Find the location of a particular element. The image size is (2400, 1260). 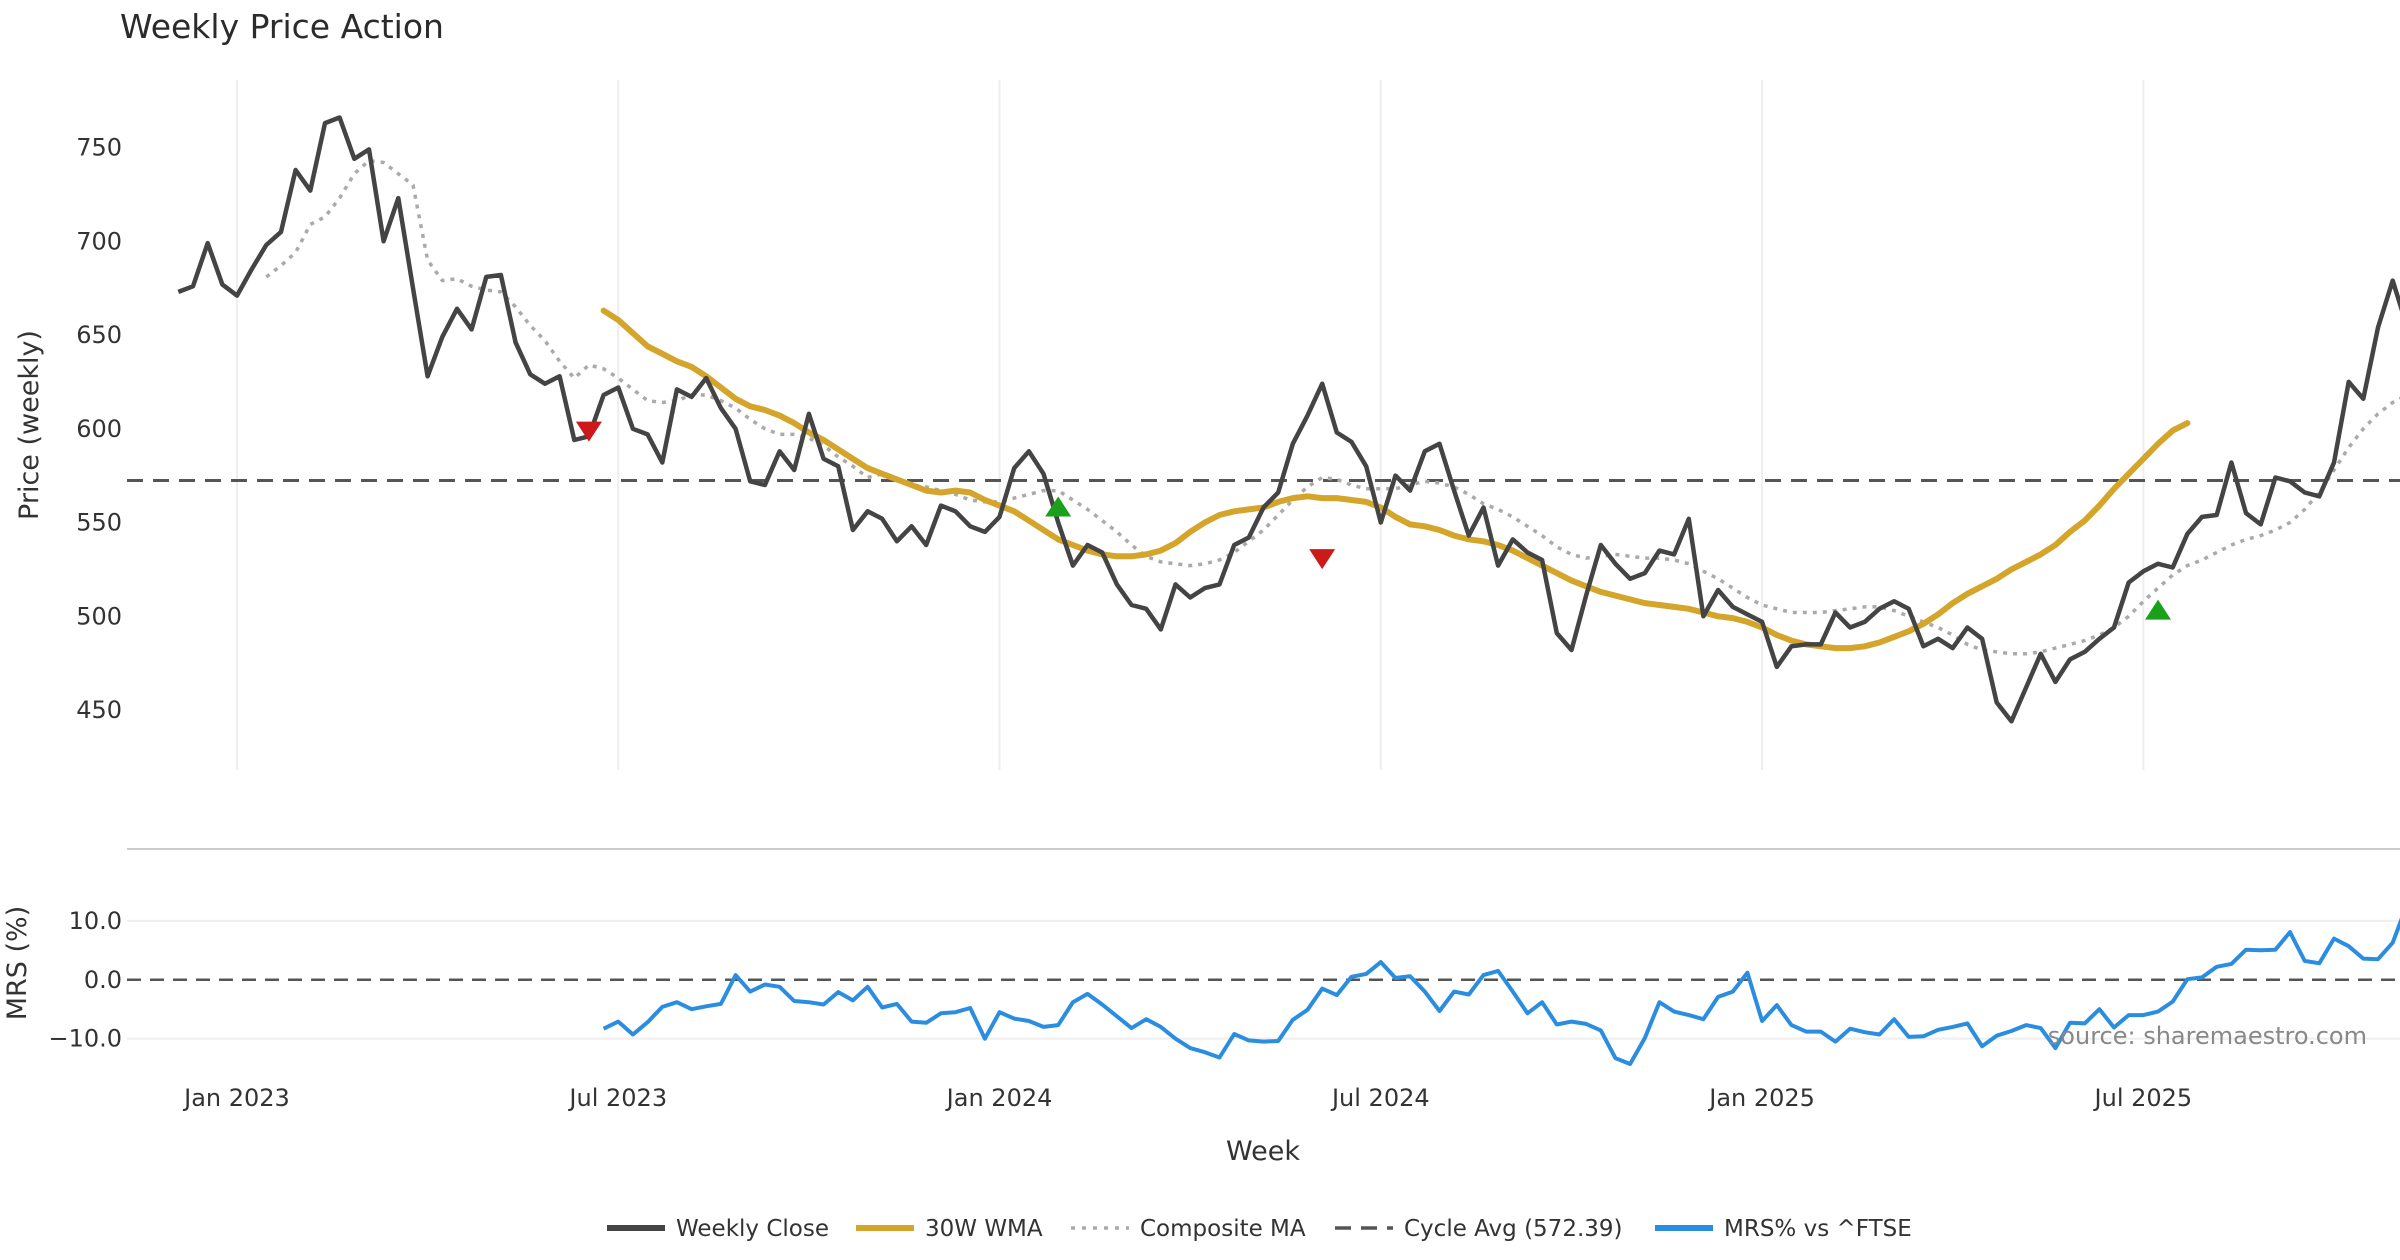

price-y-tick-label: 700 is located at coordinates (99, 241).